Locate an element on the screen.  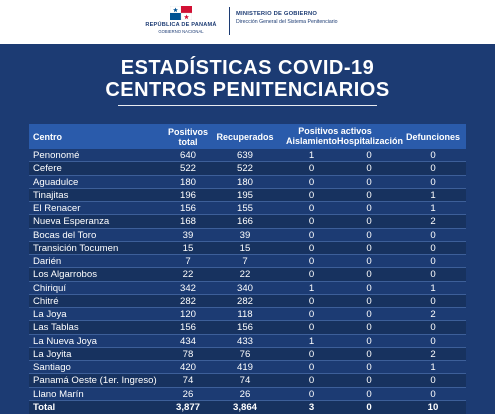
table-row: Nueva Esperanza 168 166 0 0 2 is located at coordinates (247, 222).